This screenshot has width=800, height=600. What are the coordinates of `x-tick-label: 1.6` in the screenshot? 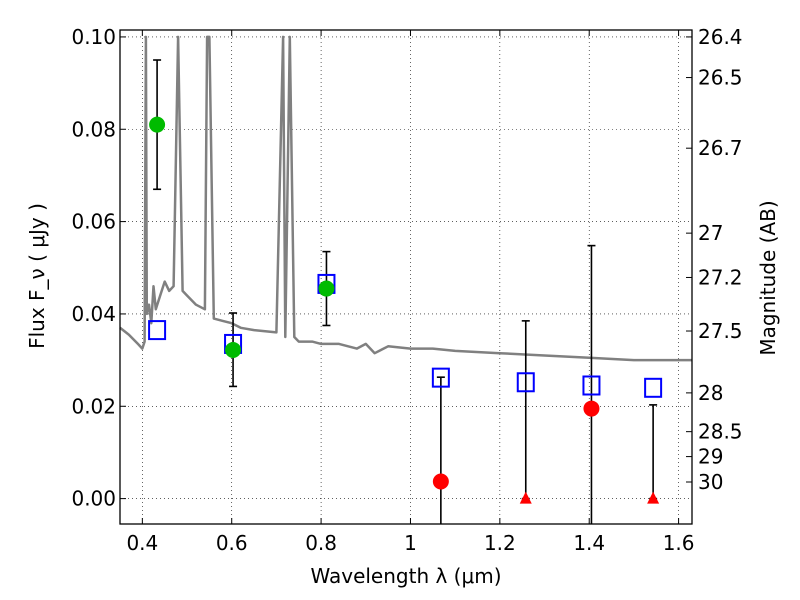 It's located at (679, 543).